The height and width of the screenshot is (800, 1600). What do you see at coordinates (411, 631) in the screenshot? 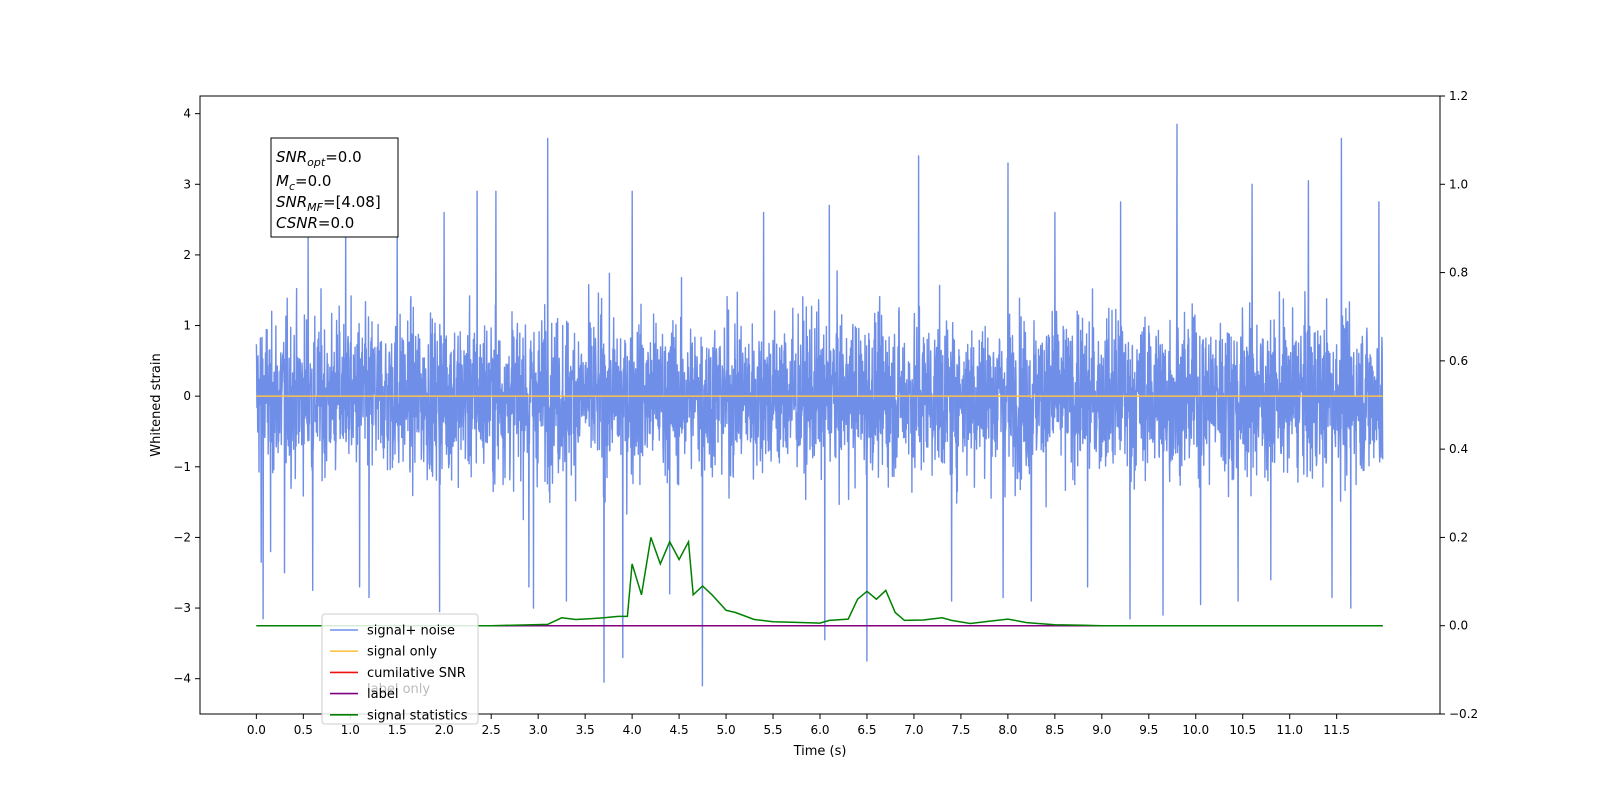
I see `legend-label: signal+ noise` at bounding box center [411, 631].